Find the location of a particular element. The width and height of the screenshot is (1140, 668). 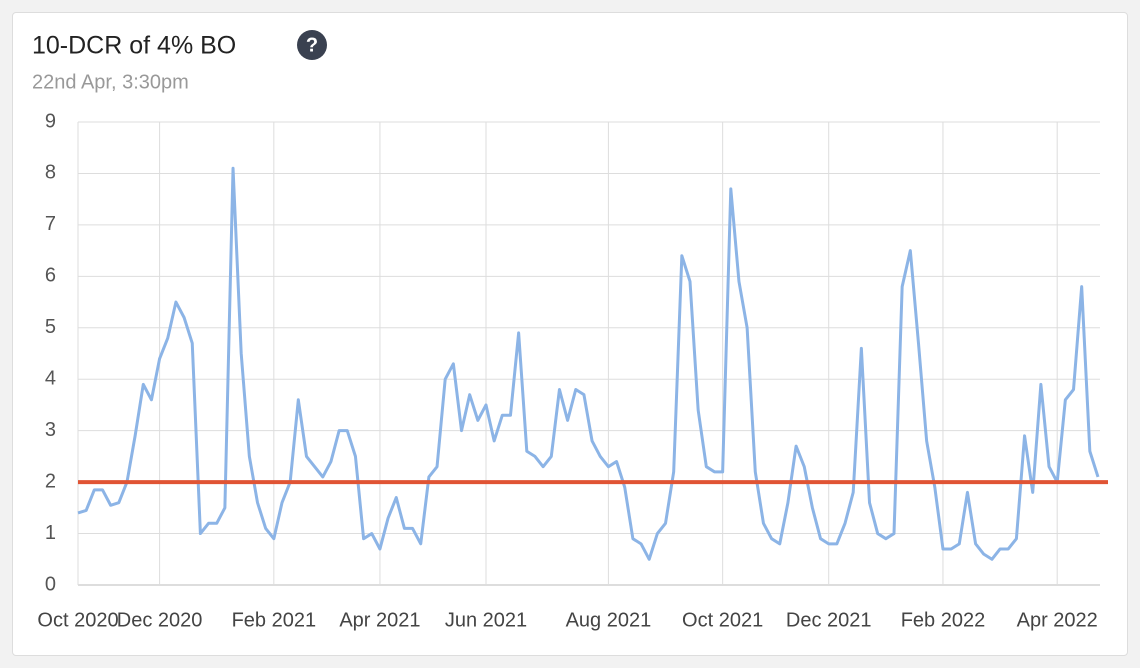

help-icon: ? is located at coordinates (312, 45).